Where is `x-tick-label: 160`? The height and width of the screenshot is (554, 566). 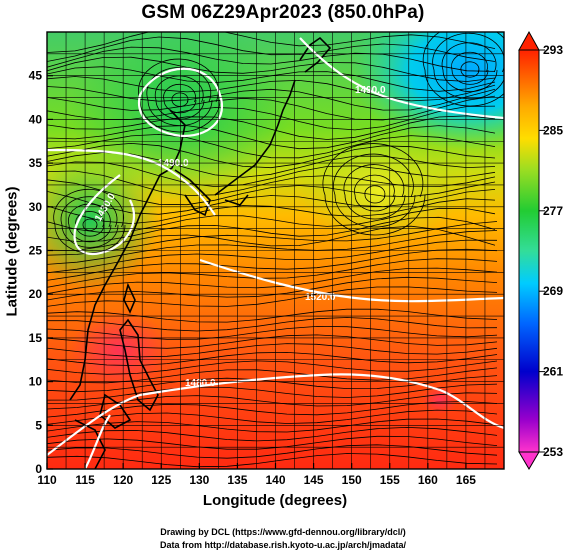 x-tick-label: 160 is located at coordinates (428, 480).